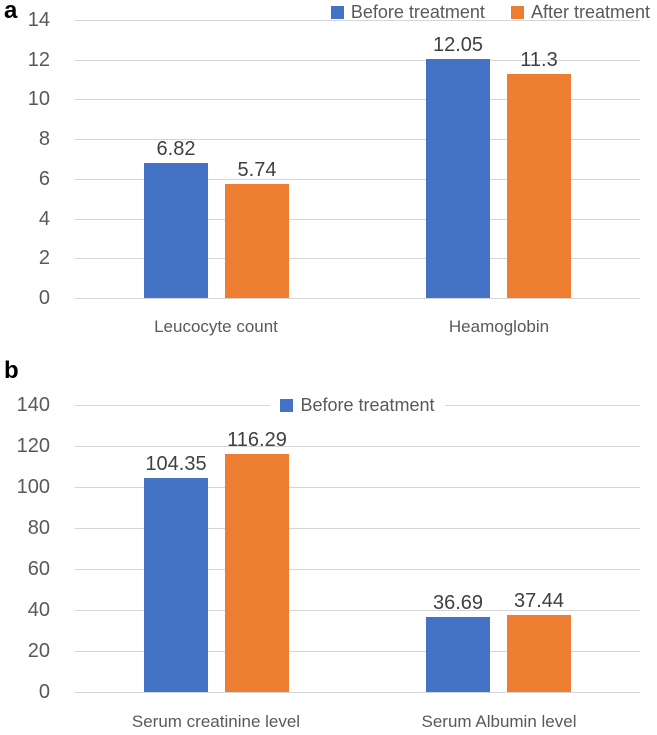 This screenshot has width=657, height=735. I want to click on y-tick-label: 12, so click(38, 60).